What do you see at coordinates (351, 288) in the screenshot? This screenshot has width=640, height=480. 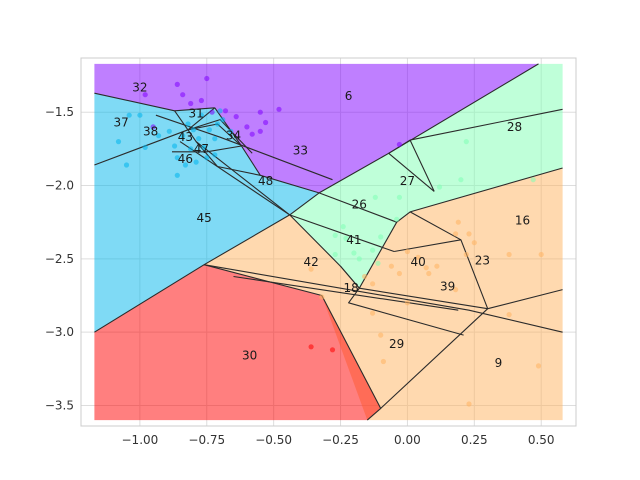 I see `region-label: 18` at bounding box center [351, 288].